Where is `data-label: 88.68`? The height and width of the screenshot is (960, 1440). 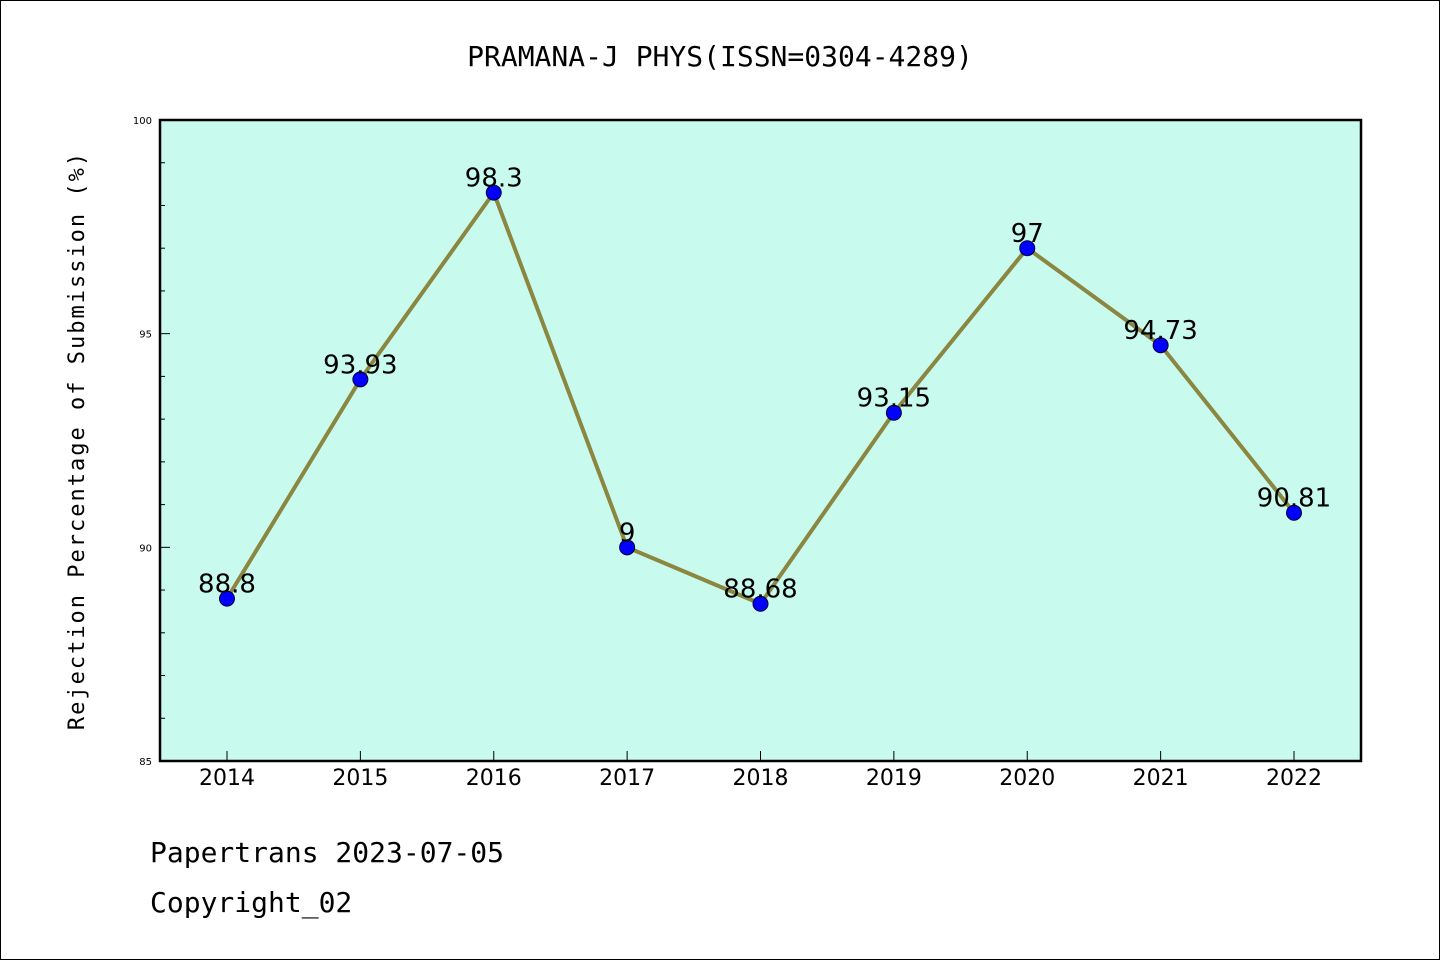 data-label: 88.68 is located at coordinates (760, 590).